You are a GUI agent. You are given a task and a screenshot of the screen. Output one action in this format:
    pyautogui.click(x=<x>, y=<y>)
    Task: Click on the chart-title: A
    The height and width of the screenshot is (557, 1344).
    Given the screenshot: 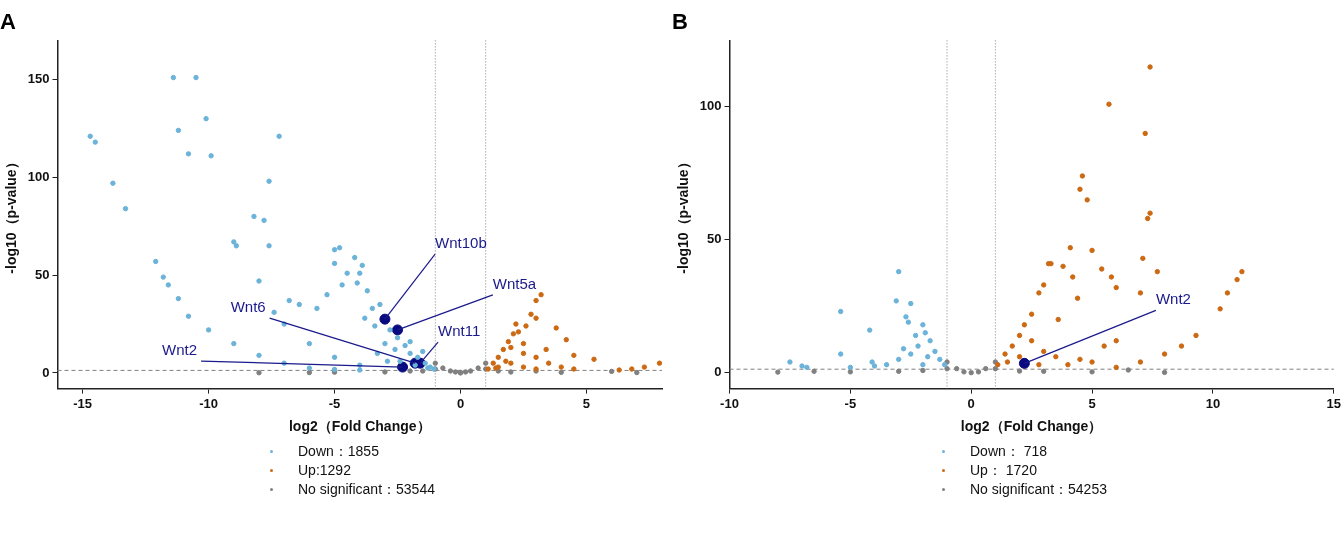 What is the action you would take?
    pyautogui.click(x=8, y=22)
    